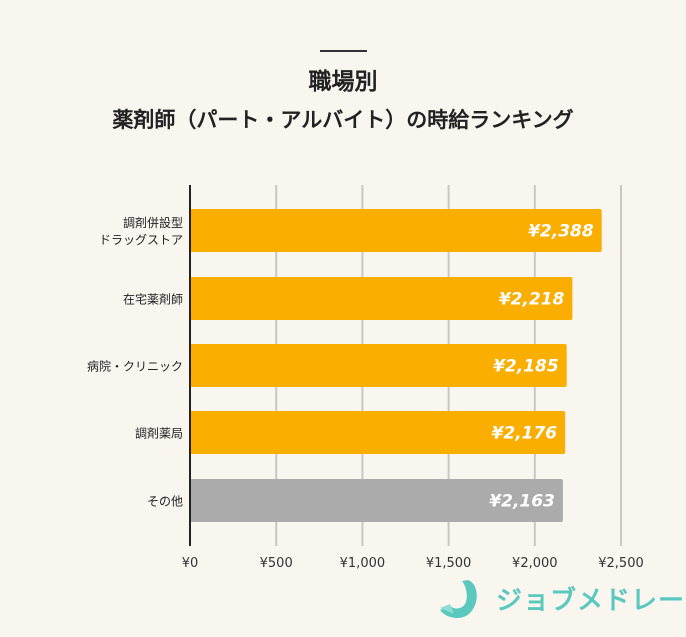 The image size is (686, 637). I want to click on data-label: ¥2,388, so click(561, 232).